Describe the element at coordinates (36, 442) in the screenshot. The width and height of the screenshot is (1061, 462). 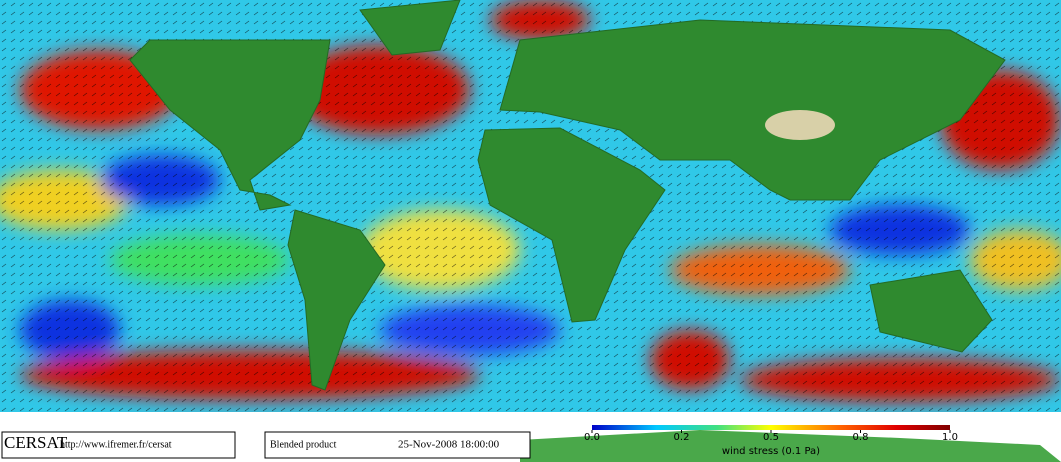
I see `logo: CERSAT` at that location.